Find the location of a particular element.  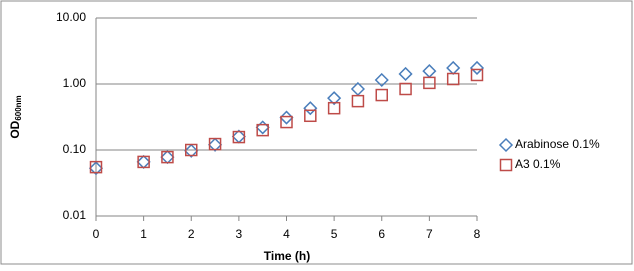

y-label-sub: 600nm is located at coordinates (18, 107).